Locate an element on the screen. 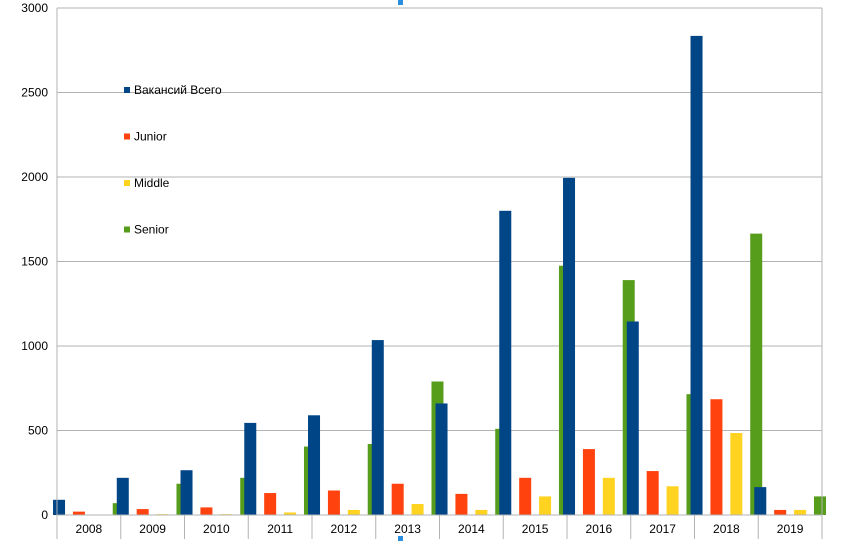 This screenshot has width=845, height=541. x-tick-label: 2009 is located at coordinates (152, 529).